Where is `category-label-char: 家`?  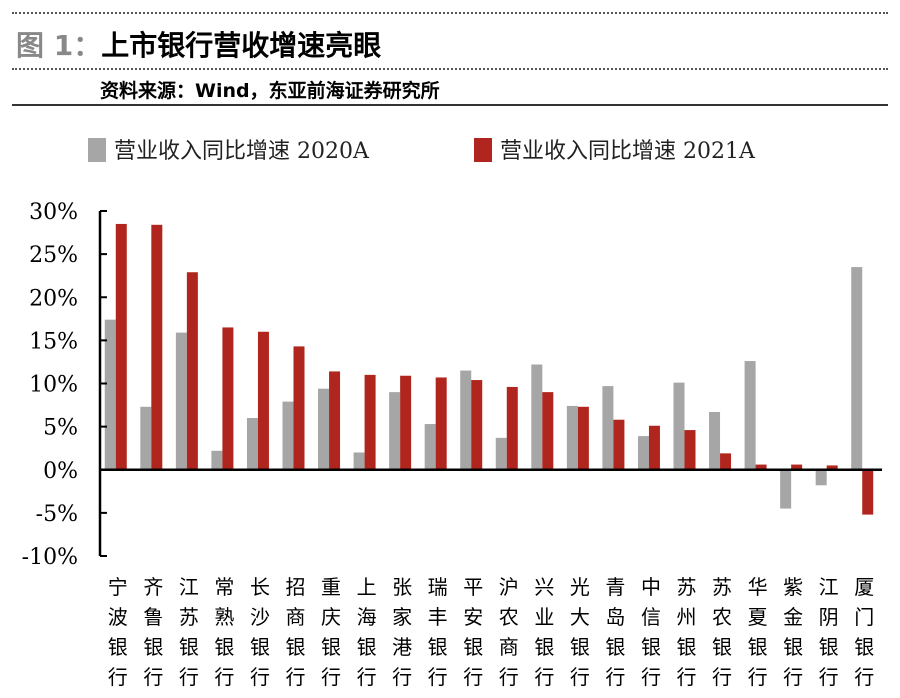
category-label-char: 家 is located at coordinates (402, 617).